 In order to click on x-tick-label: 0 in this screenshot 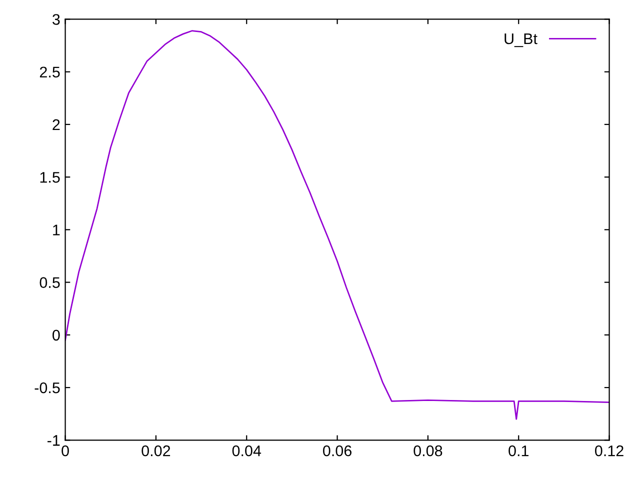, I will do `click(65, 450)`.